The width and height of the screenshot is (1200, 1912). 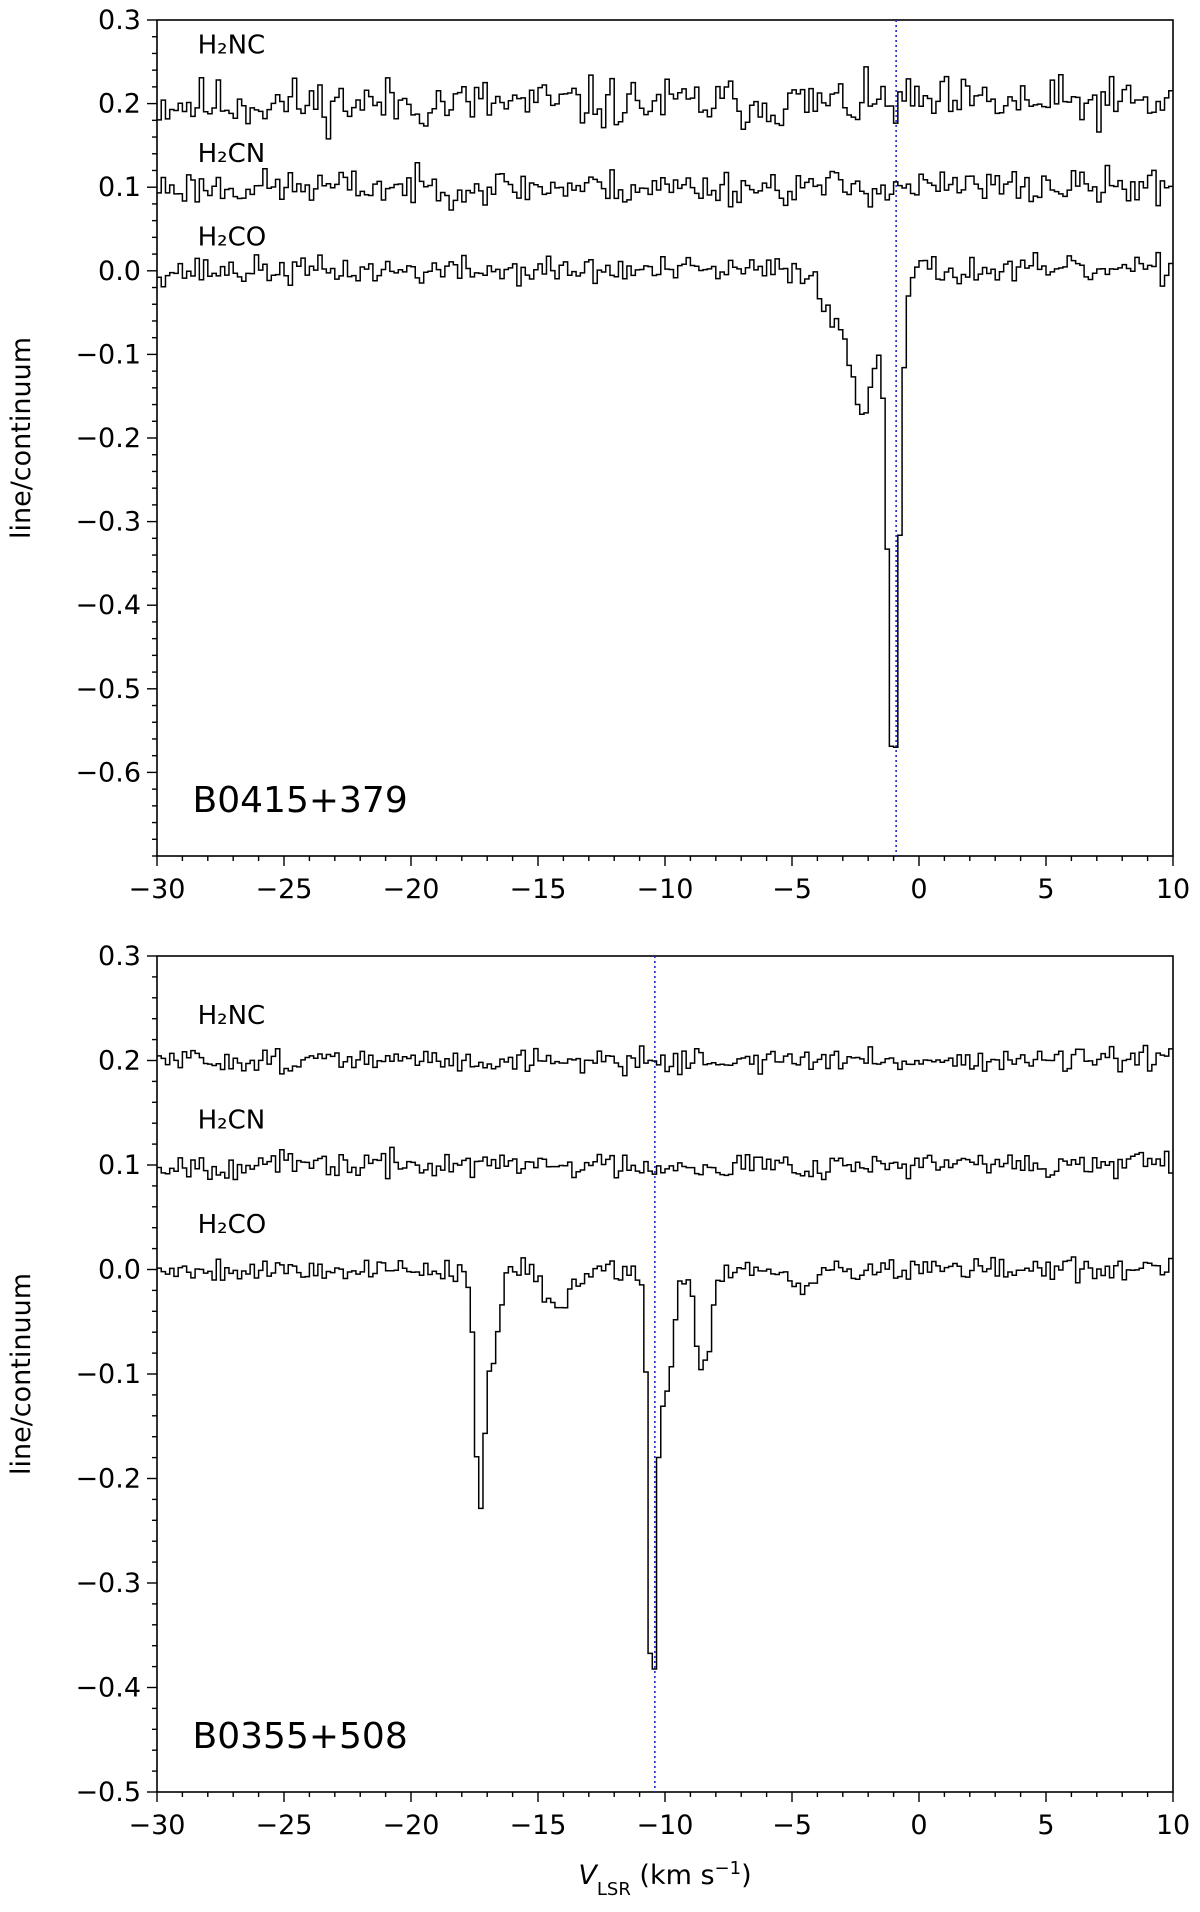 I want to click on panel-source-label: B0415+379, so click(x=300, y=800).